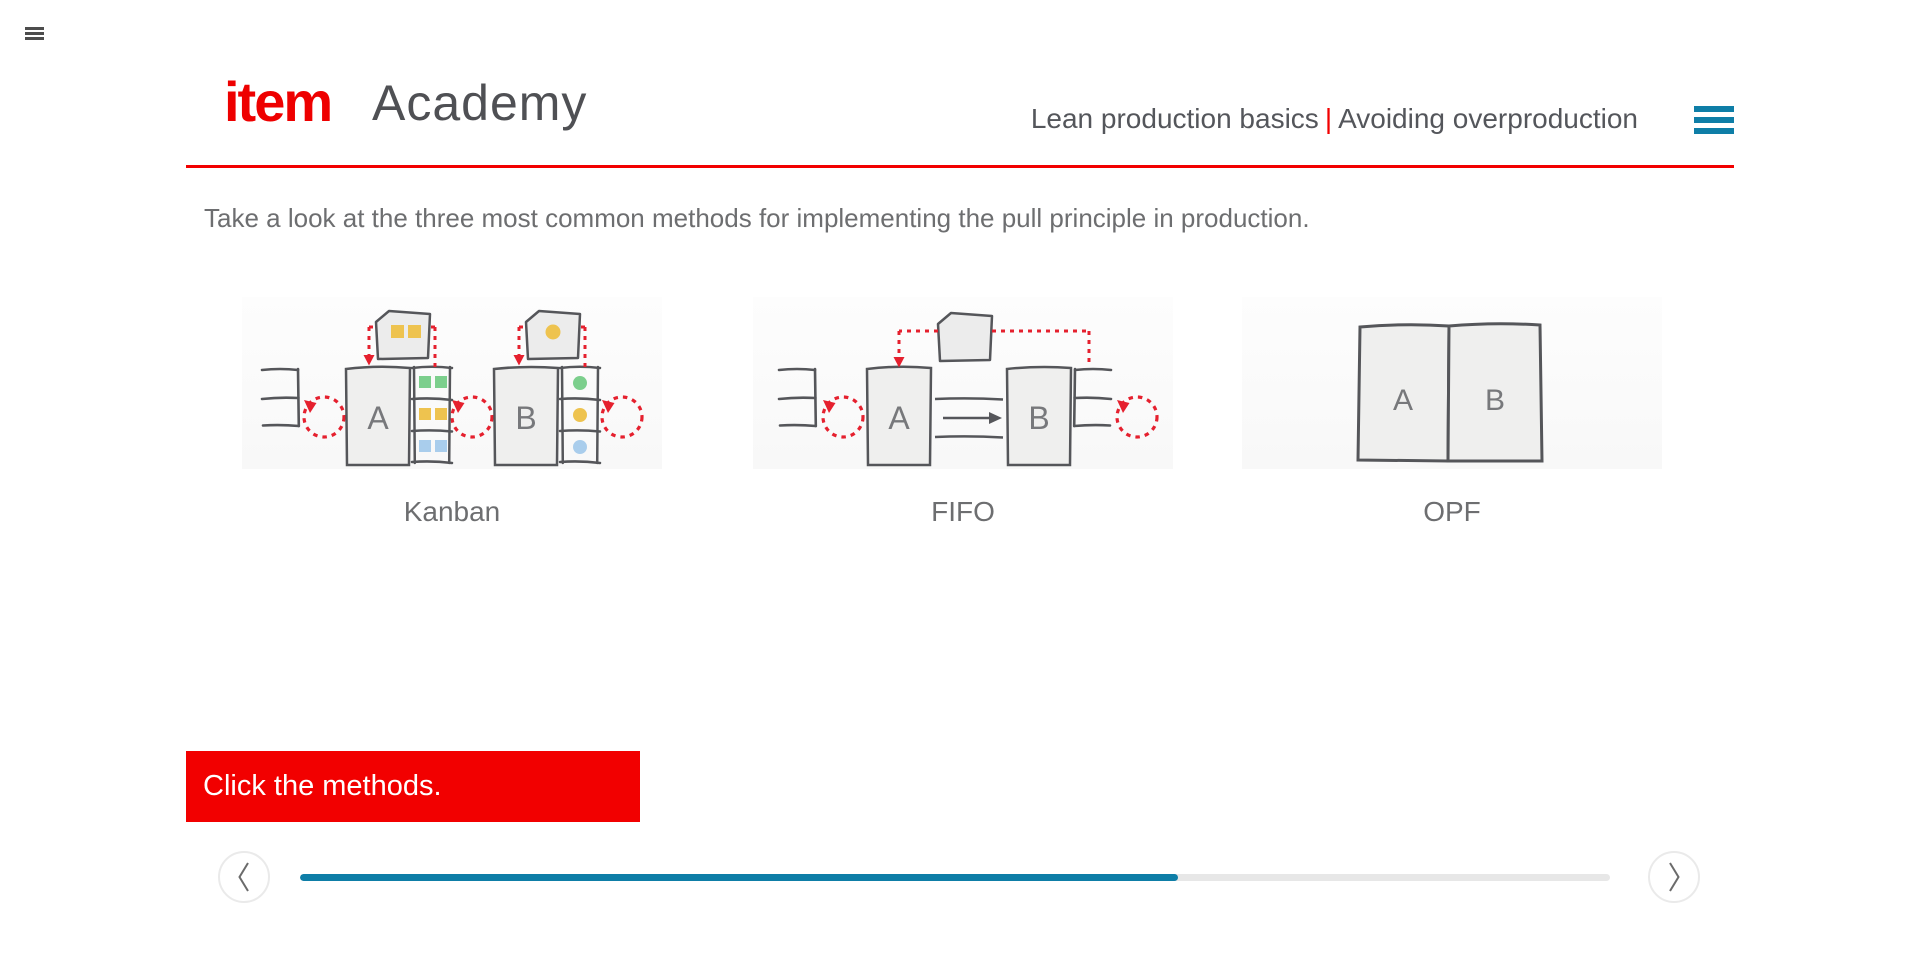 The height and width of the screenshot is (955, 1920). What do you see at coordinates (1452, 511) in the screenshot?
I see `method-label-opf: OPF` at bounding box center [1452, 511].